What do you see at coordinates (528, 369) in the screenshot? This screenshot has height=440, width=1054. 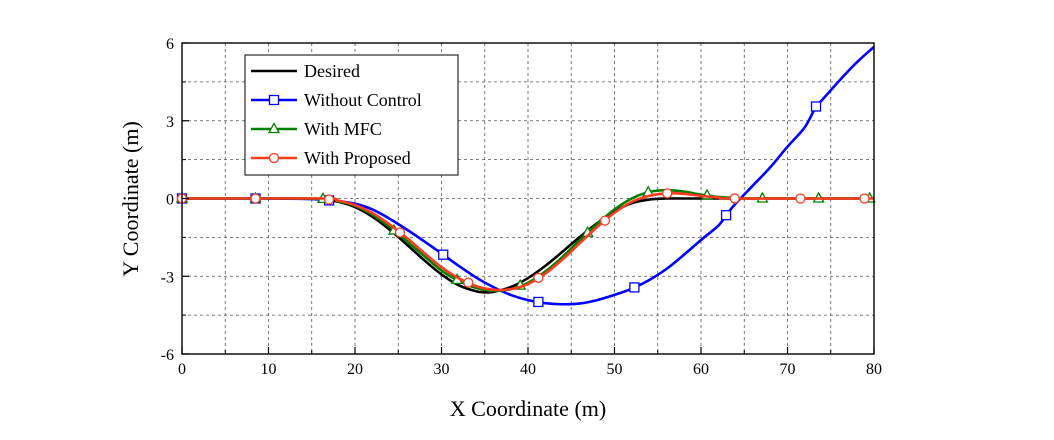 I see `x-tick-label: 40` at bounding box center [528, 369].